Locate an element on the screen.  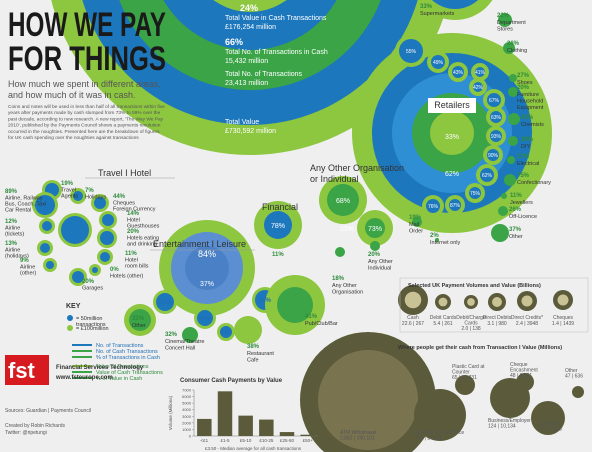
label: and how much of it was in cash. is located at coordinates (72, 95).